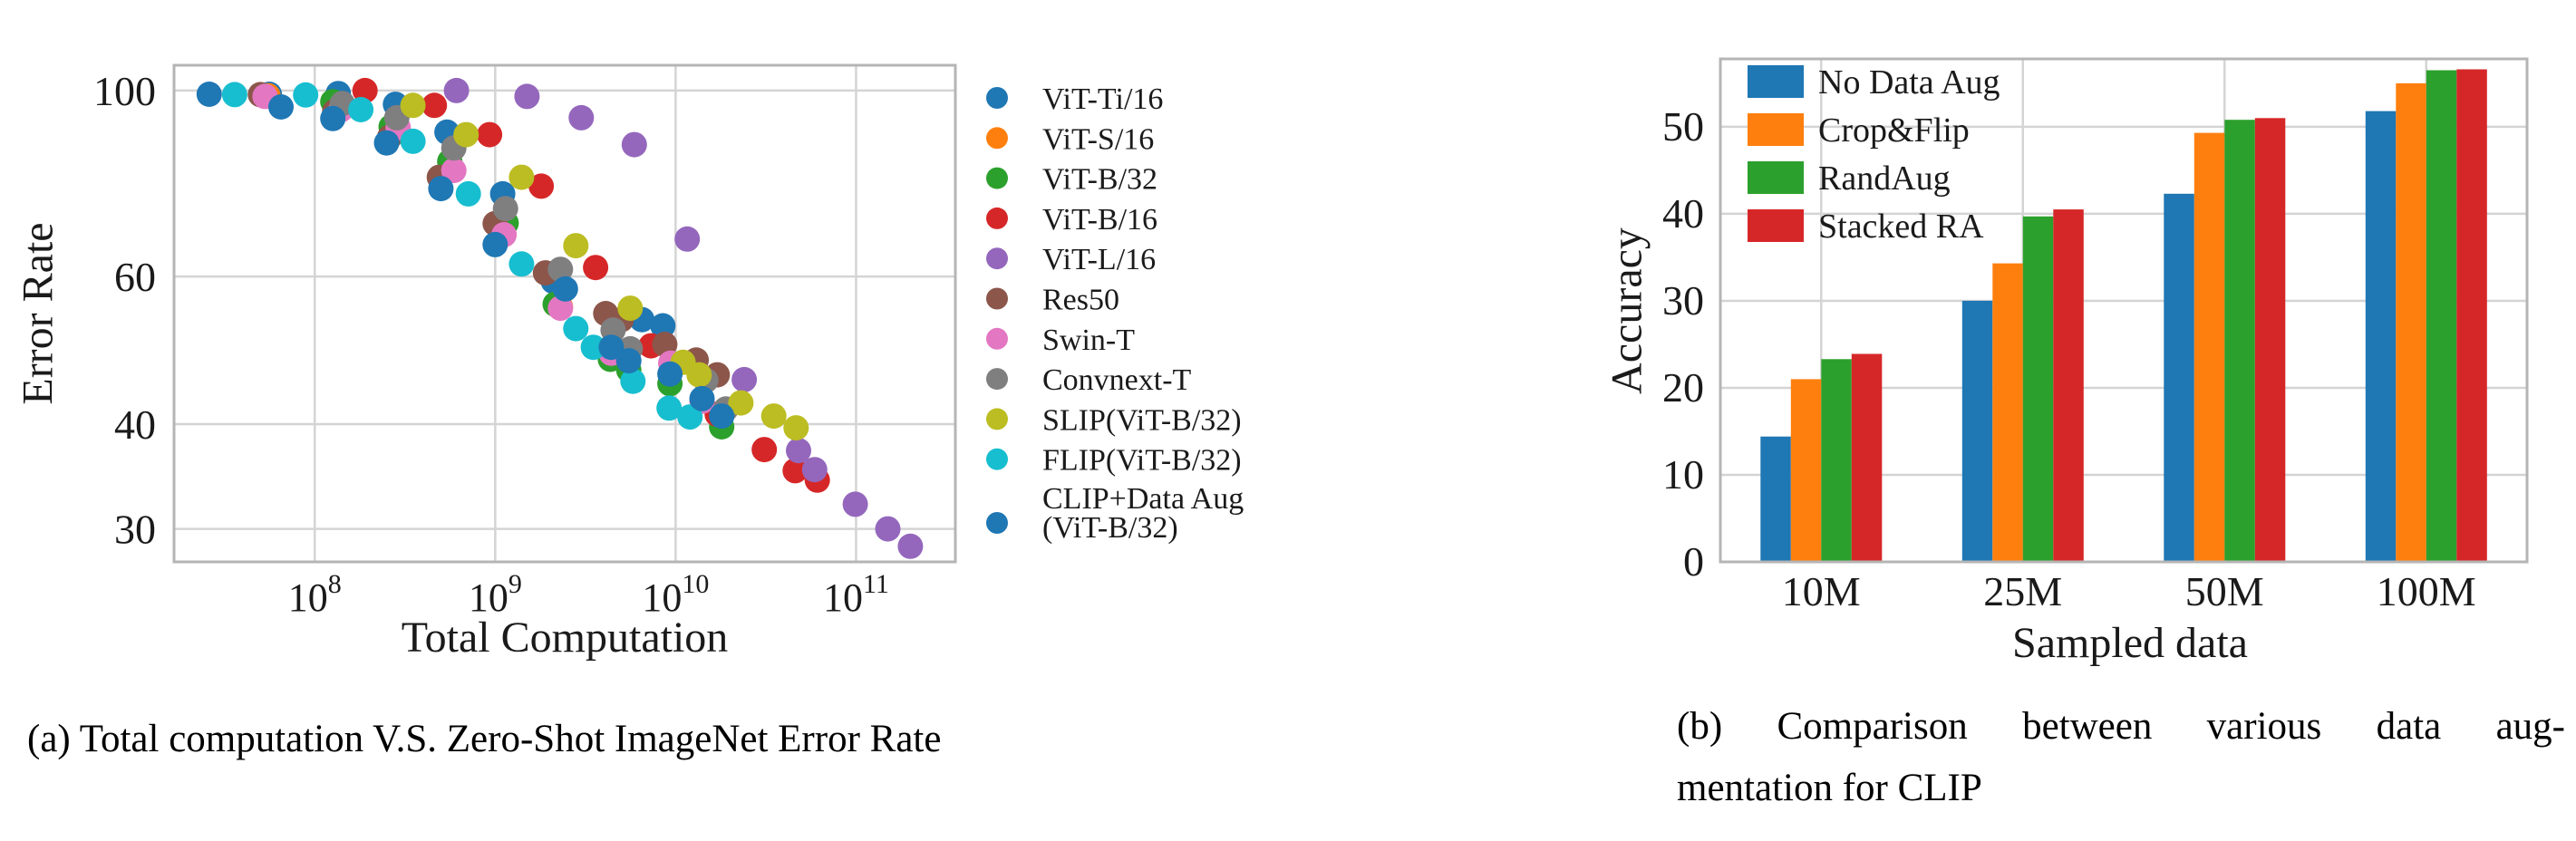 The height and width of the screenshot is (841, 2576). Describe the element at coordinates (2224, 591) in the screenshot. I see `x-tick-label: 50M` at that location.